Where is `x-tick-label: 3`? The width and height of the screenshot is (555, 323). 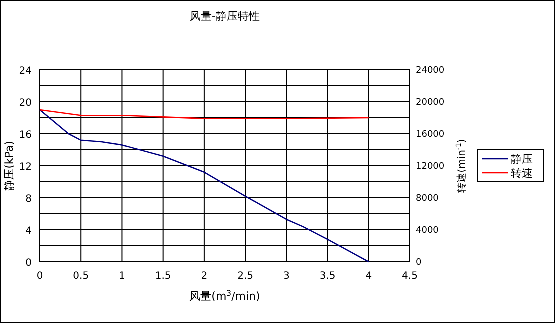
x-tick-label: 3 is located at coordinates (286, 276).